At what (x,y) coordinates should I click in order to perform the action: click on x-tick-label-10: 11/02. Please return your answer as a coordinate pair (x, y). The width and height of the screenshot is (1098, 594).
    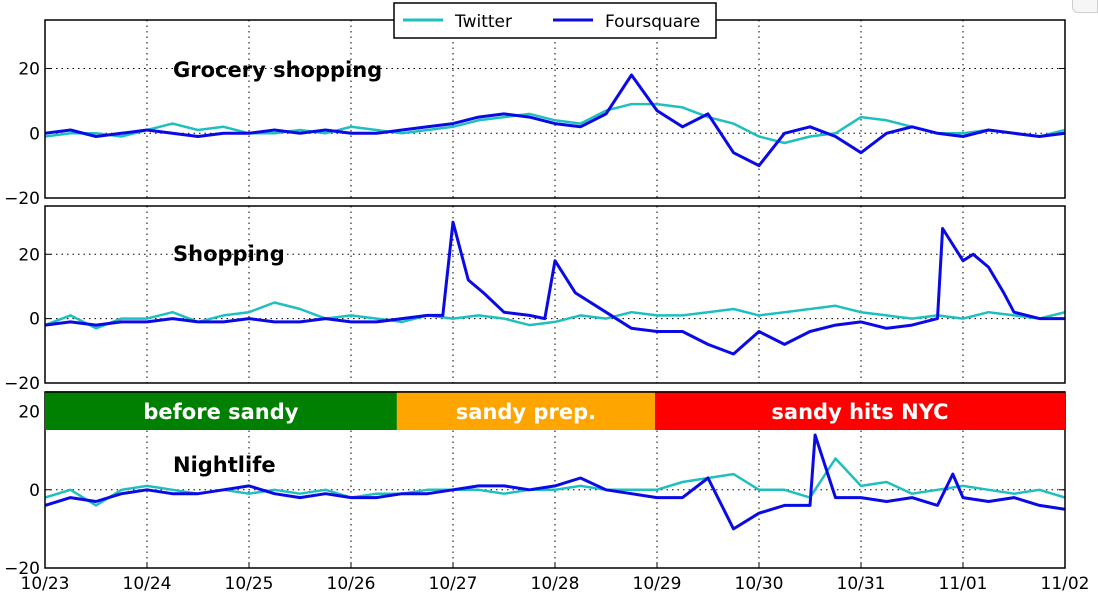
    Looking at the image, I should click on (1065, 584).